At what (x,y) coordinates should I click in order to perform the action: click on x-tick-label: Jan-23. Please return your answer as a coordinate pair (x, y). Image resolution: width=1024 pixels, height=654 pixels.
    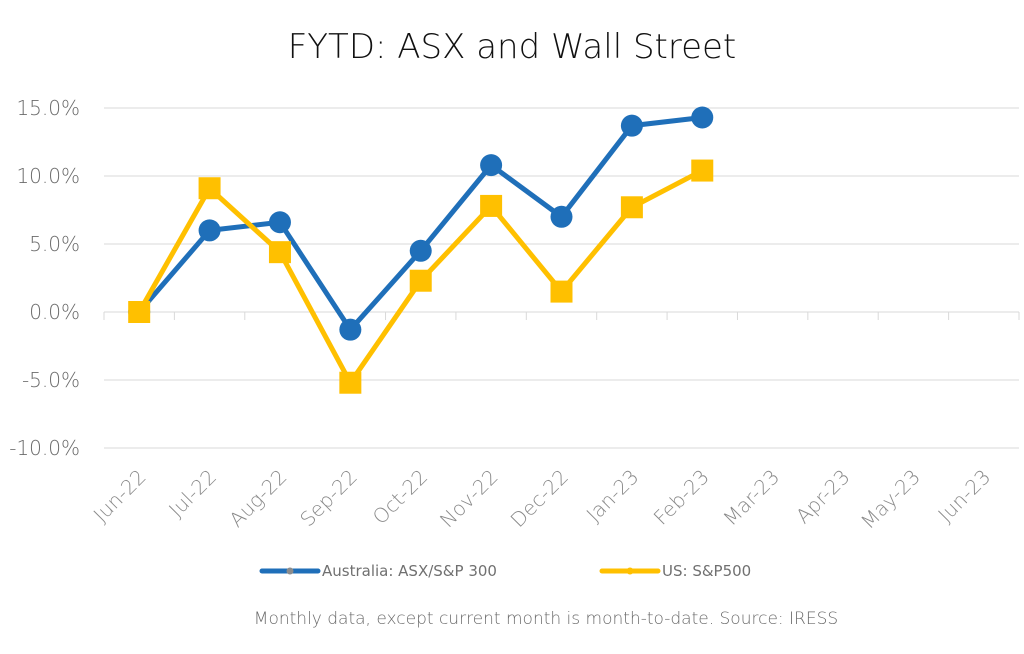
    Looking at the image, I should click on (613, 496).